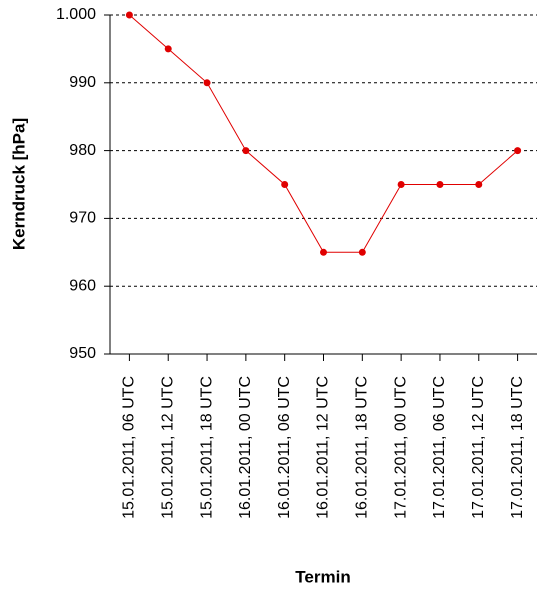 This screenshot has width=540, height=595. I want to click on x-tick-label: 15.01.2011, 06 UTC, so click(129, 447).